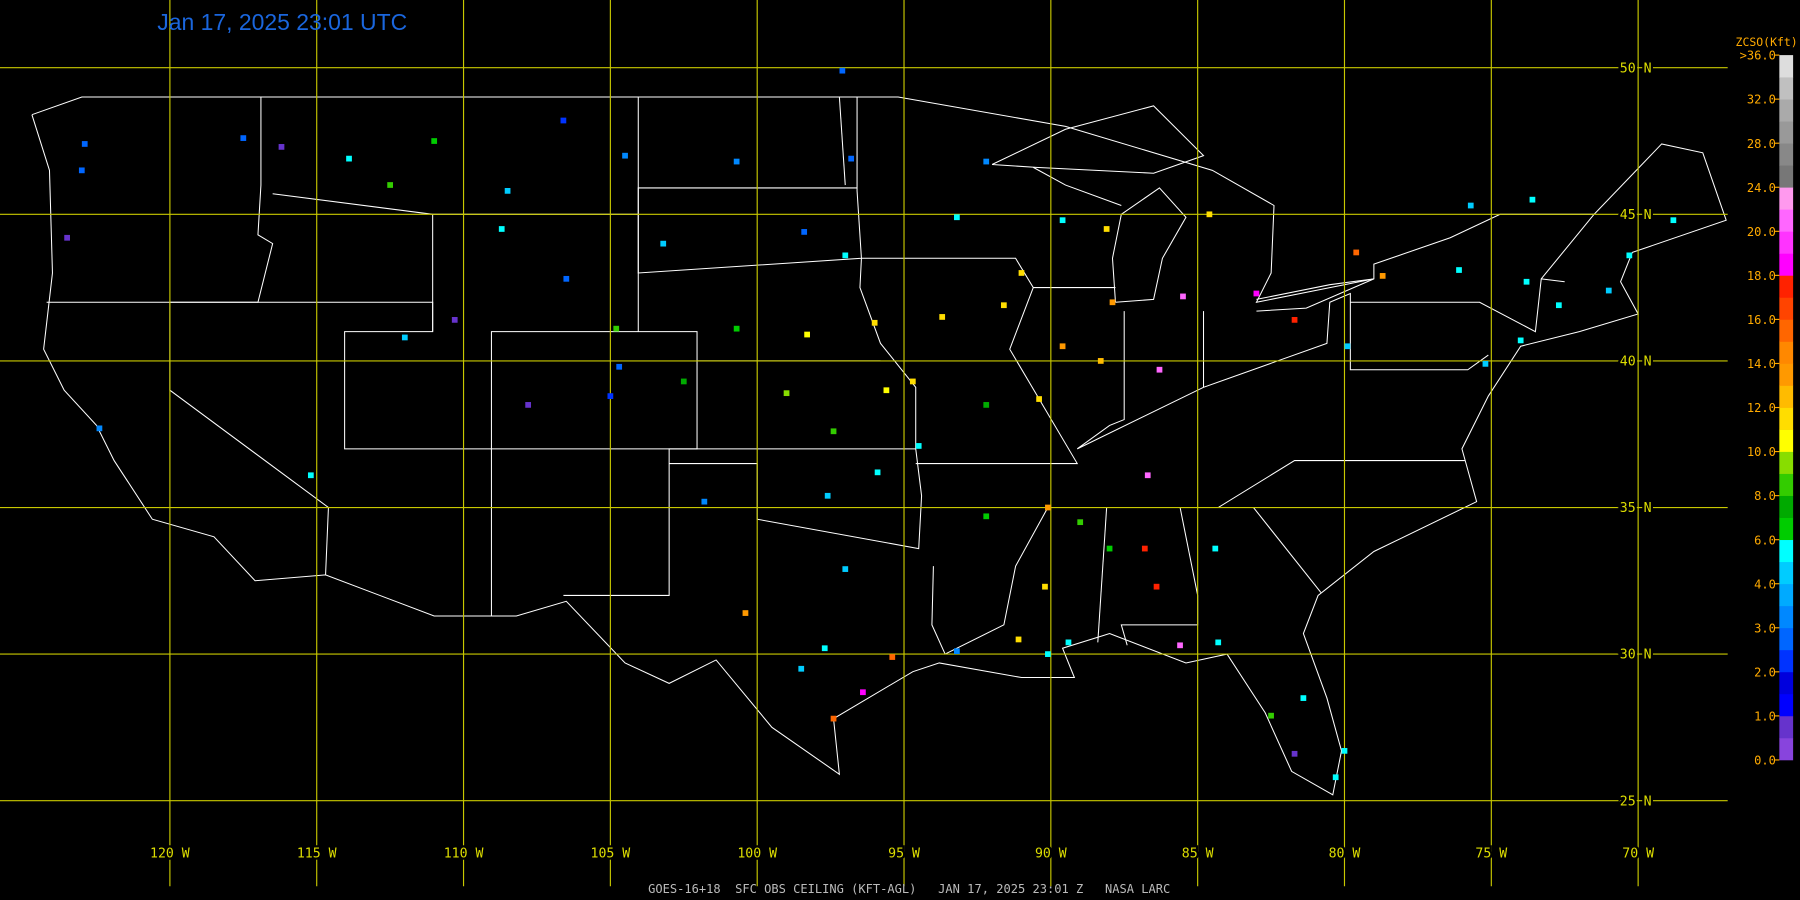  Describe the element at coordinates (1765, 628) in the screenshot. I see `legend-tick-label: 3.0` at that location.